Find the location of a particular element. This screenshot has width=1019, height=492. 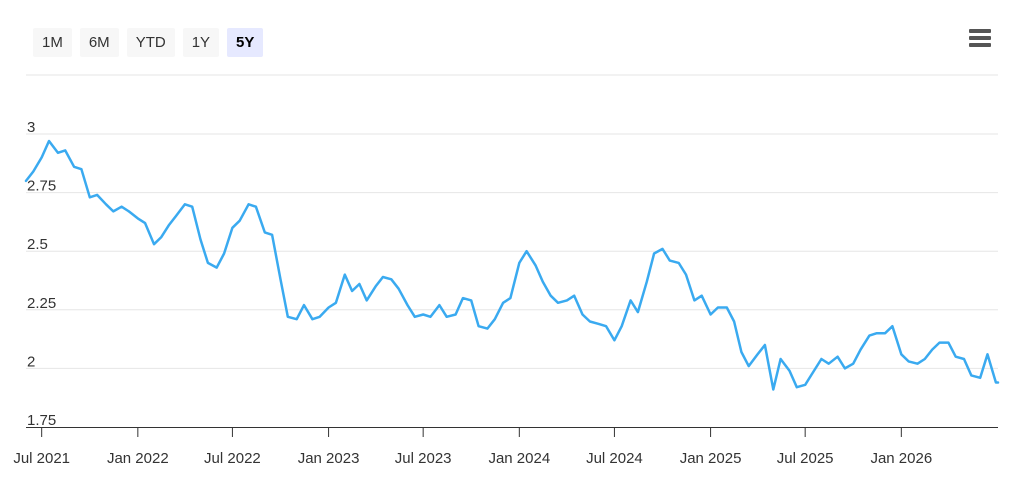

range-button-6m: 6M is located at coordinates (99, 42).